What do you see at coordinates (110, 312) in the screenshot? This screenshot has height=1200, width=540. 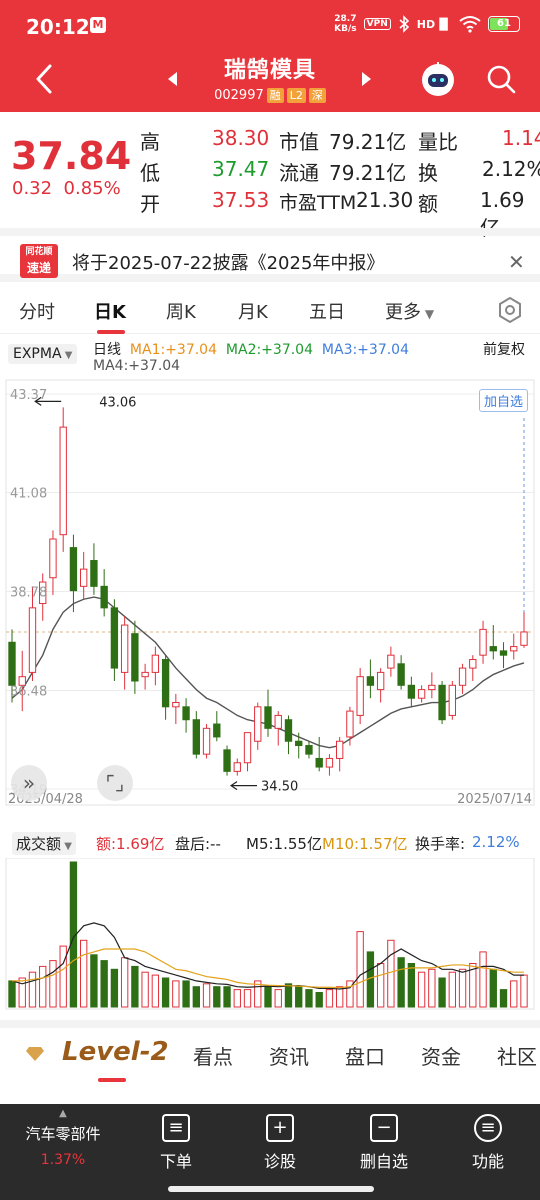 I see `tab-daily-k: 日K` at bounding box center [110, 312].